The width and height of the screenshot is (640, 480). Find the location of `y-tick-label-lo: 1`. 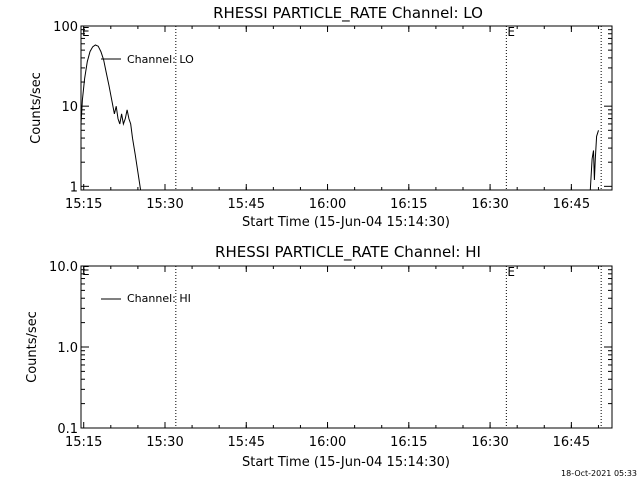

y-tick-label-lo: 1 is located at coordinates (74, 187).